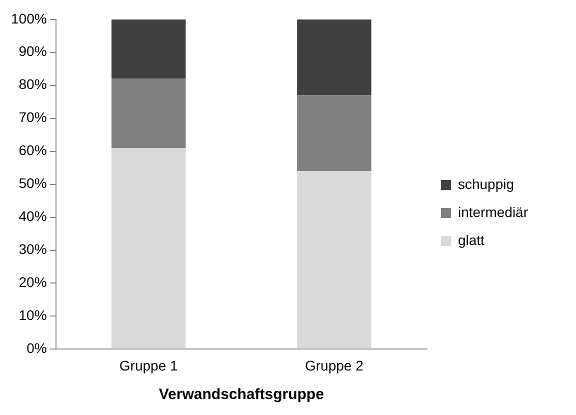 The image size is (576, 415). I want to click on y-tick-label: 30%, so click(32, 249).